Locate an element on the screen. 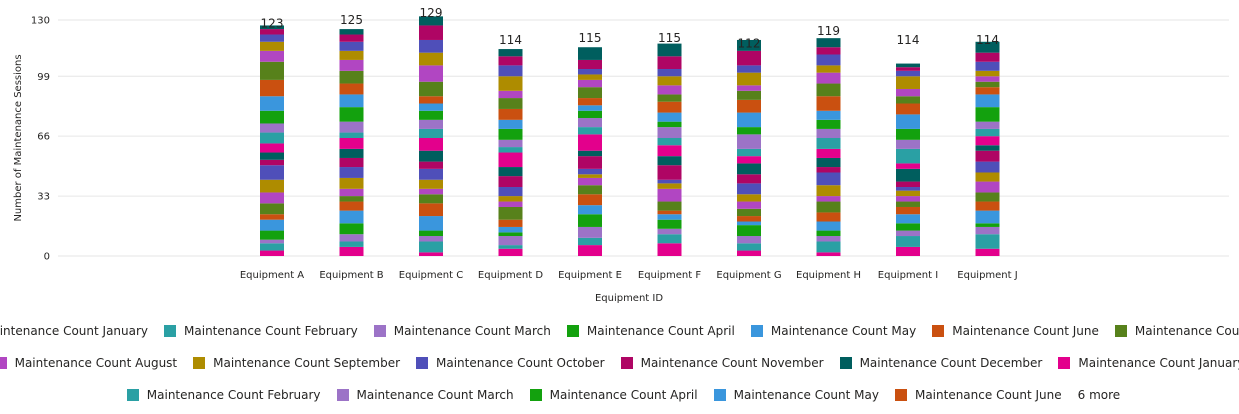  legend-item: Maintenance Count June is located at coordinates (1015, 331).